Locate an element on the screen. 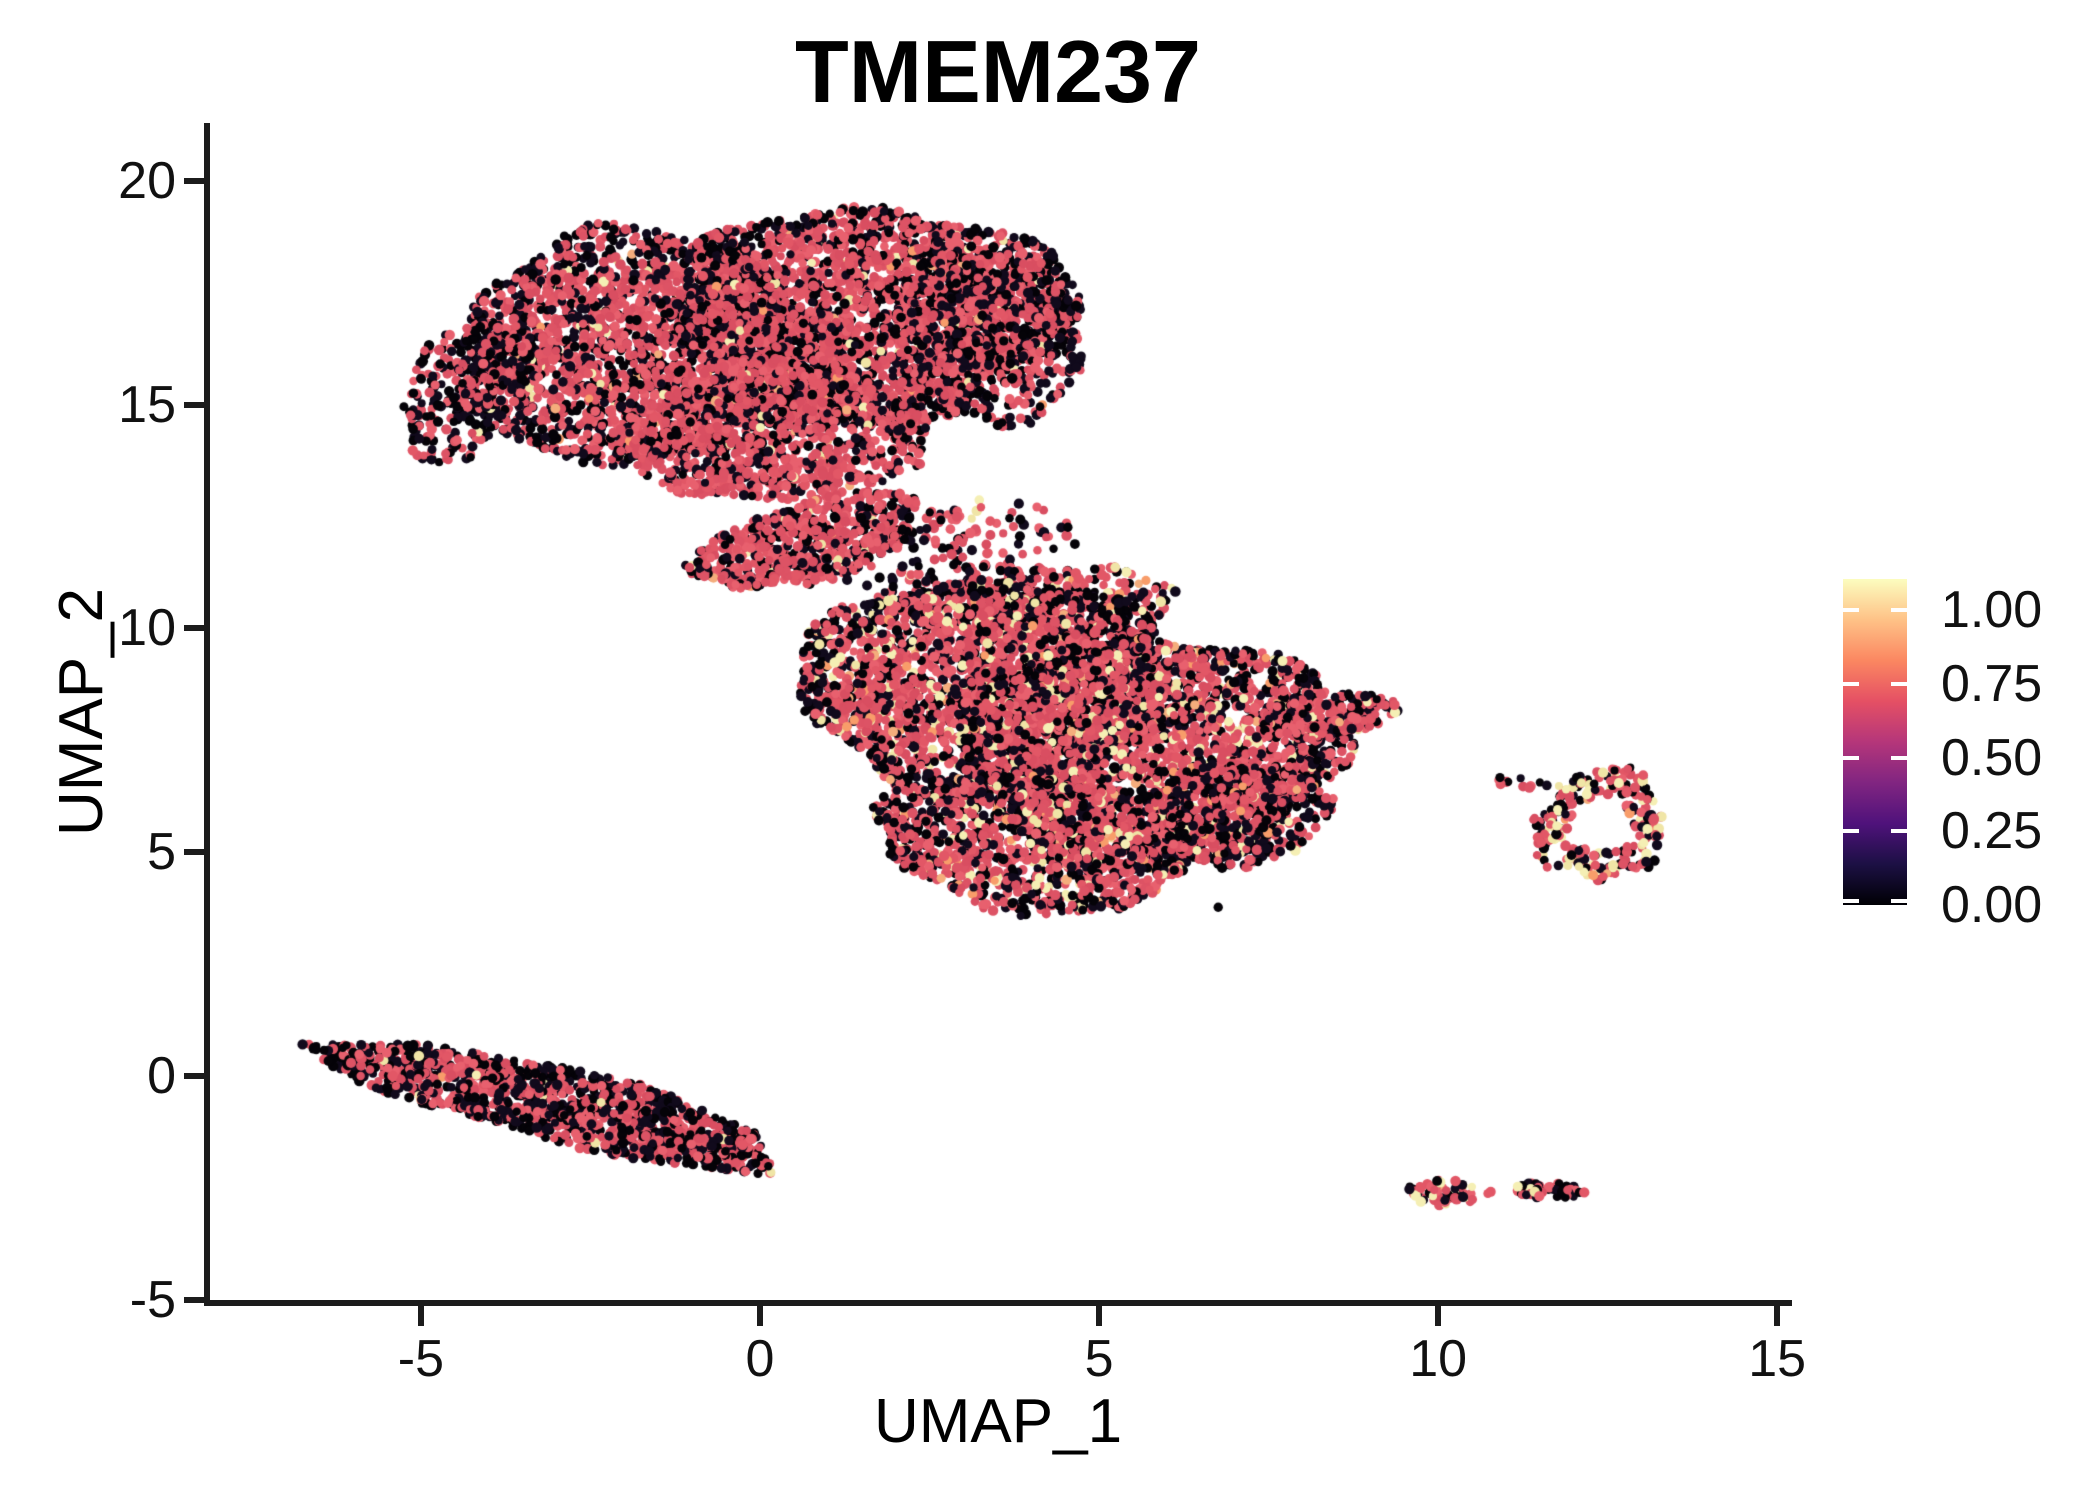 The image size is (2100, 1500). y-axis-line is located at coordinates (207, 714).